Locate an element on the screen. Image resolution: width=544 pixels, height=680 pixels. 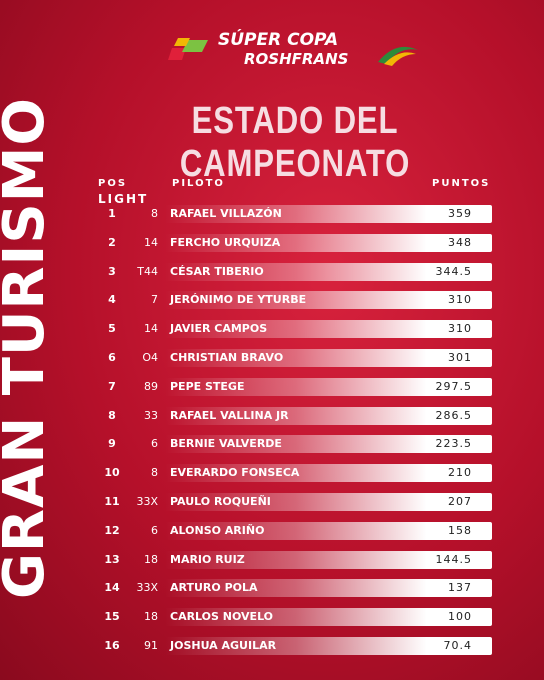
points: 301 is located at coordinates (460, 357).